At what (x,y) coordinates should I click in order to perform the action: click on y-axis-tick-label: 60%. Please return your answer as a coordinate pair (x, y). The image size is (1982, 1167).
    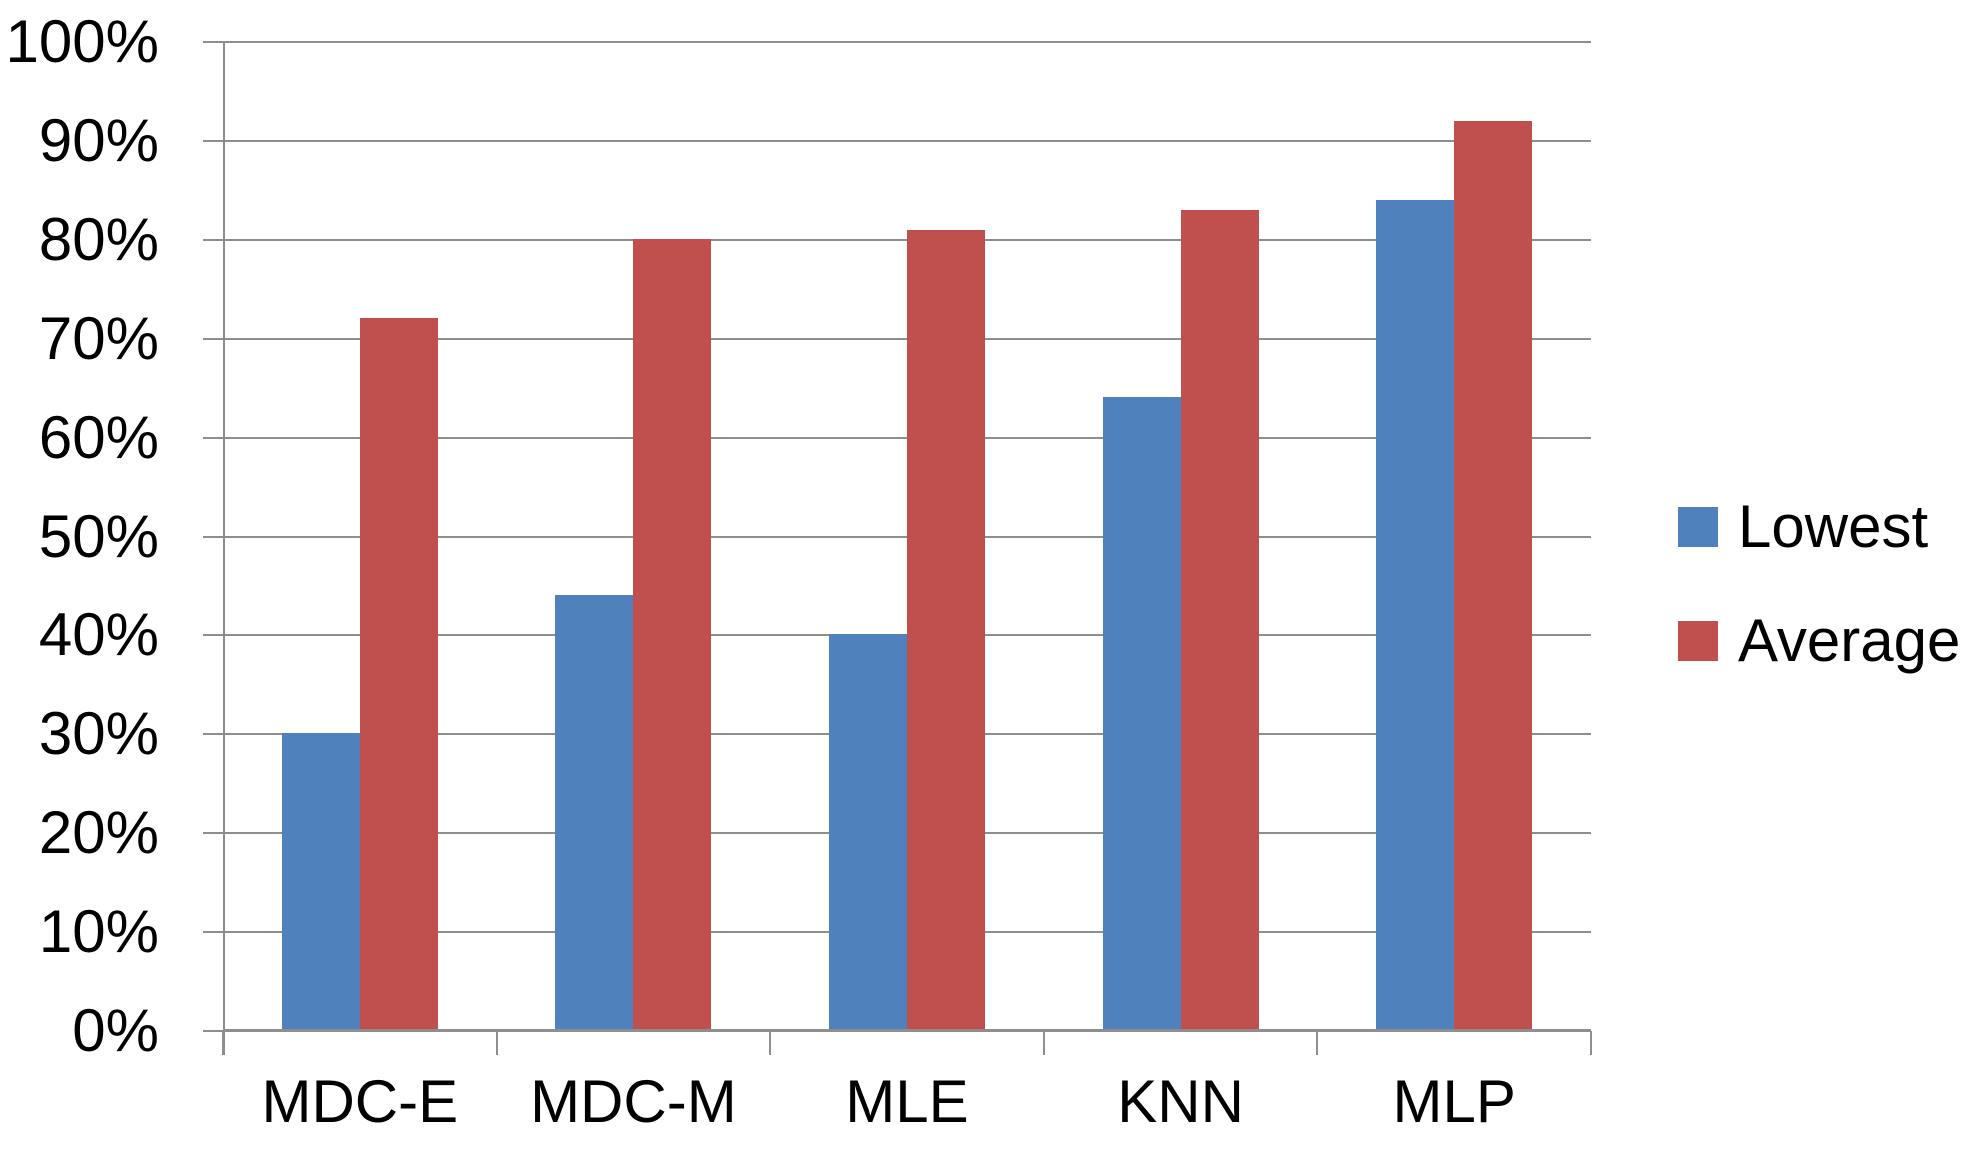
    Looking at the image, I should click on (98, 437).